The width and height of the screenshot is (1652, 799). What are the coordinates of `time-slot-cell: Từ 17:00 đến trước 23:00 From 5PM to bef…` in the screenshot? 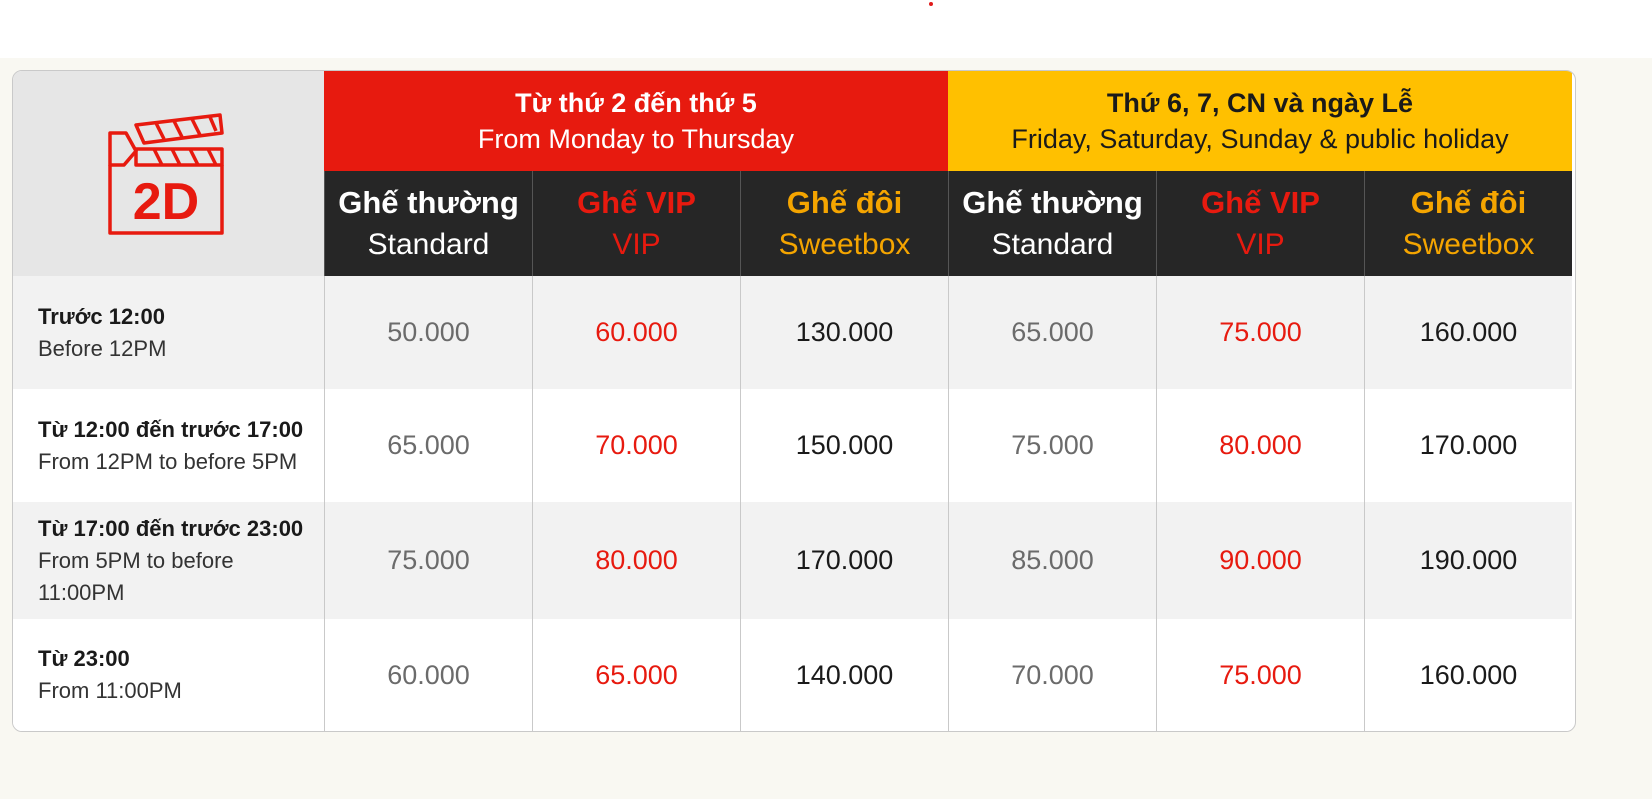 It's located at (168, 560).